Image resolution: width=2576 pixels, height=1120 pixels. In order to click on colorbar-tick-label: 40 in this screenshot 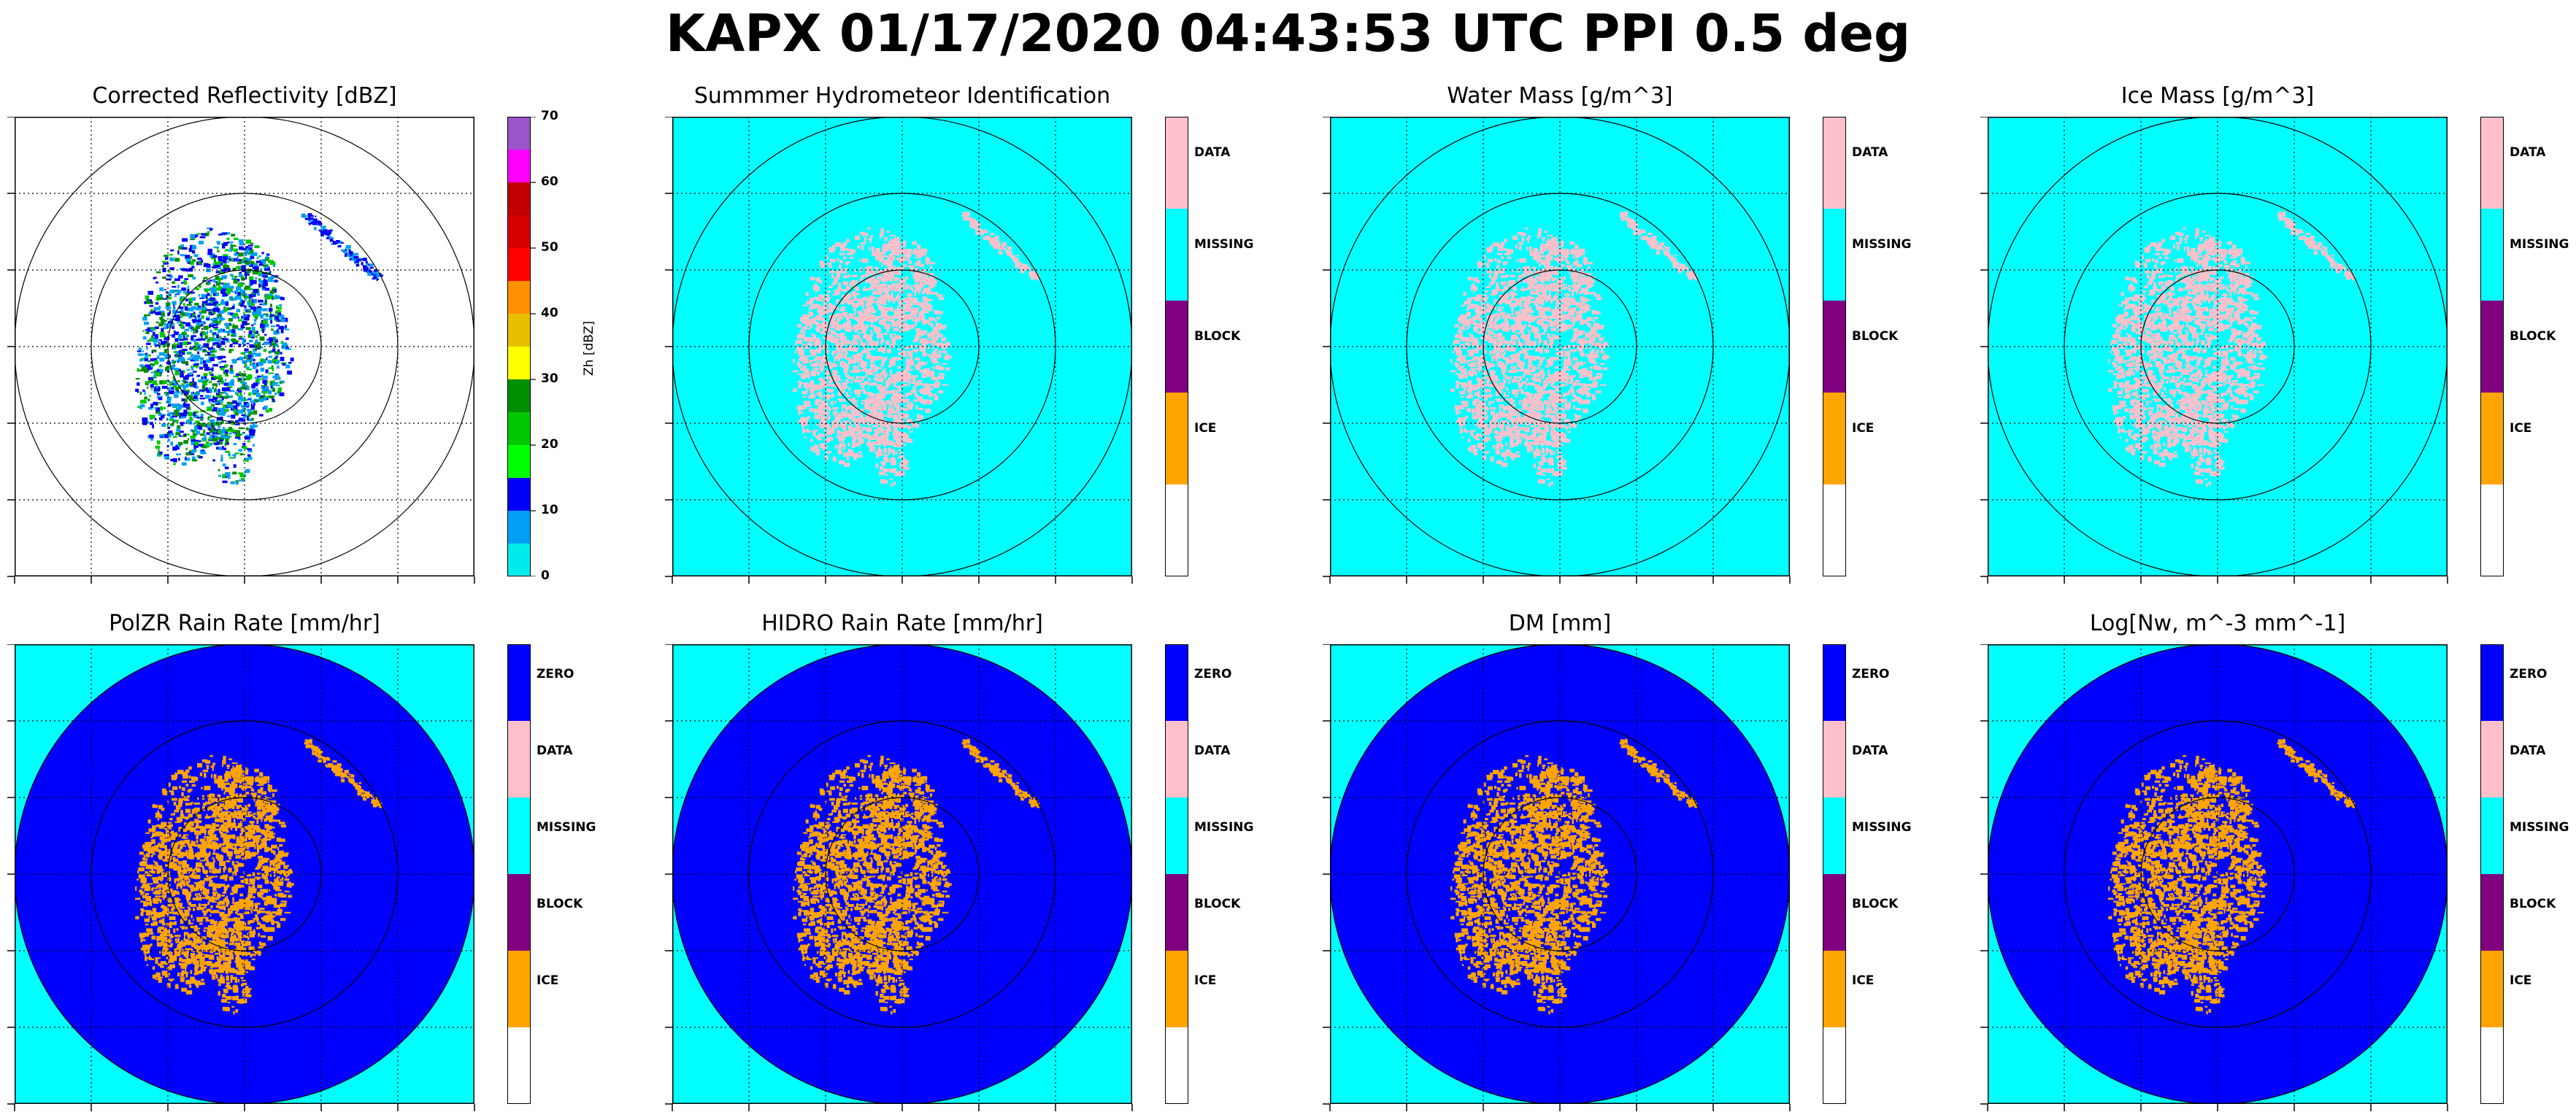, I will do `click(549, 313)`.